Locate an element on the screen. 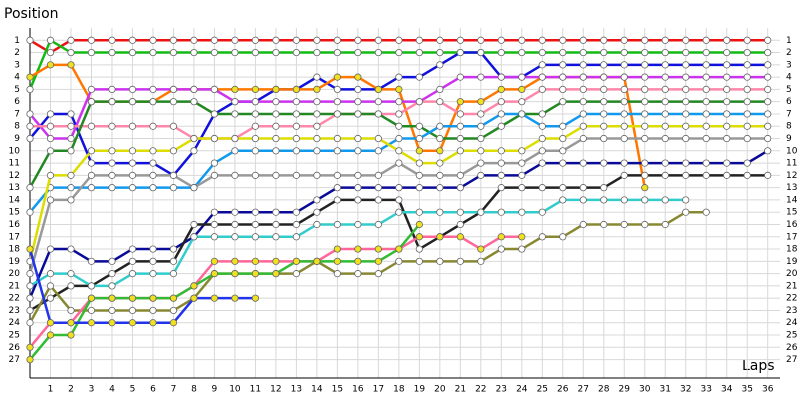  y-tick-label-right: 21 is located at coordinates (791, 286).